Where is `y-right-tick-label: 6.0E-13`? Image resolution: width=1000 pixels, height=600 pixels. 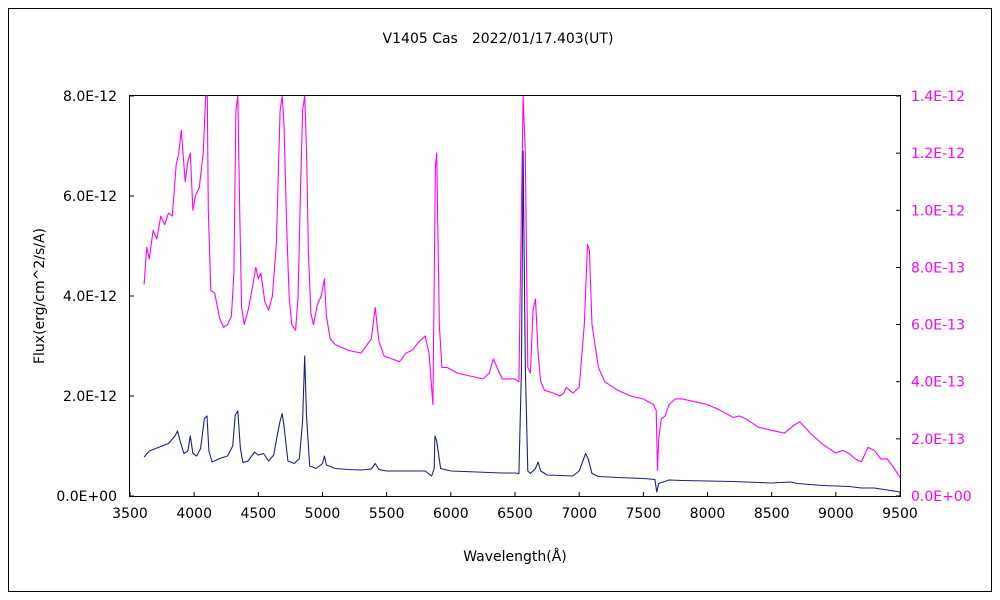
y-right-tick-label: 6.0E-13 is located at coordinates (938, 326).